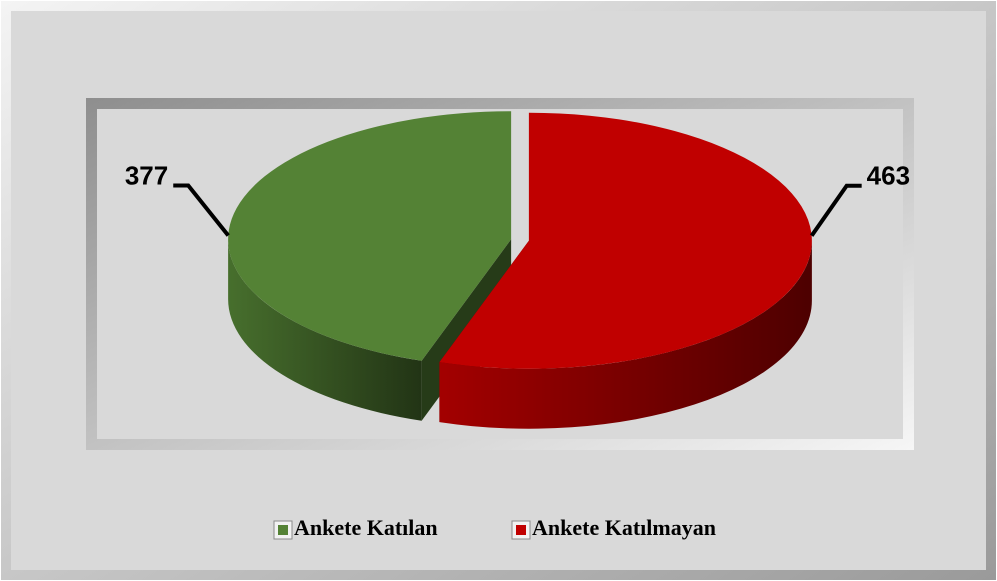 The height and width of the screenshot is (581, 997). I want to click on slice, so click(370, 236).